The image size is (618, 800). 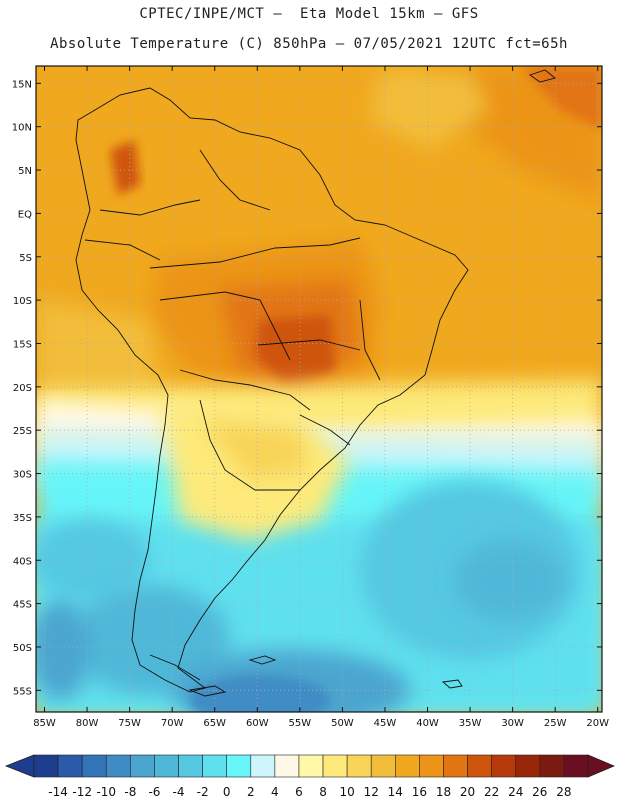 I want to click on colorbar-label: 0, so click(x=227, y=792).